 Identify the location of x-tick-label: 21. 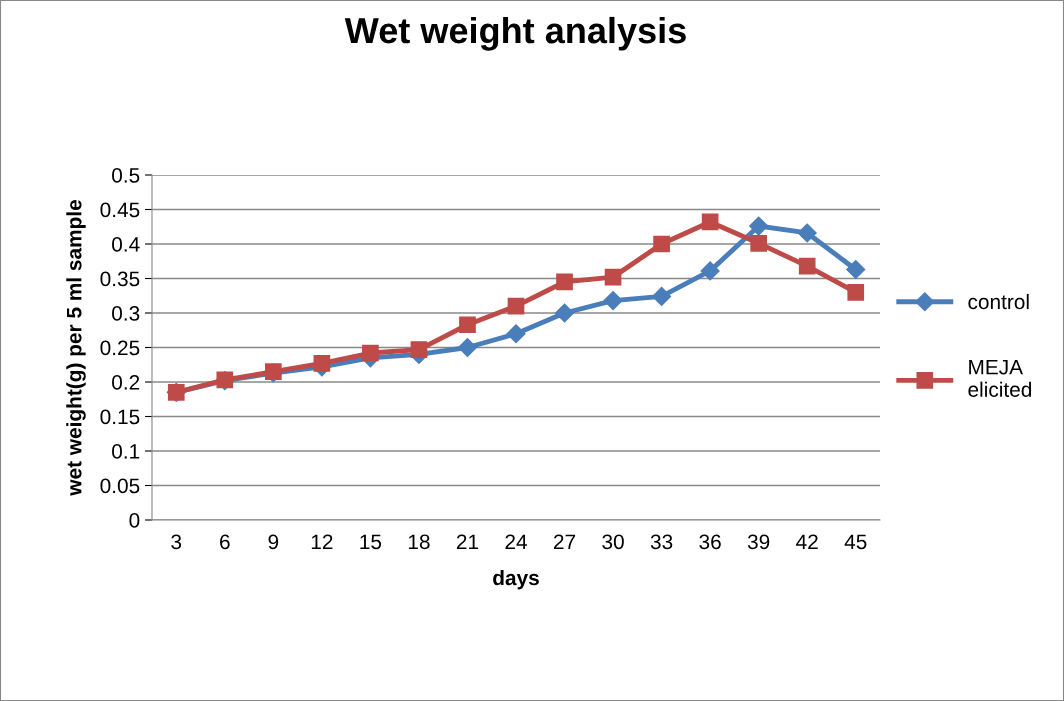
(467, 541).